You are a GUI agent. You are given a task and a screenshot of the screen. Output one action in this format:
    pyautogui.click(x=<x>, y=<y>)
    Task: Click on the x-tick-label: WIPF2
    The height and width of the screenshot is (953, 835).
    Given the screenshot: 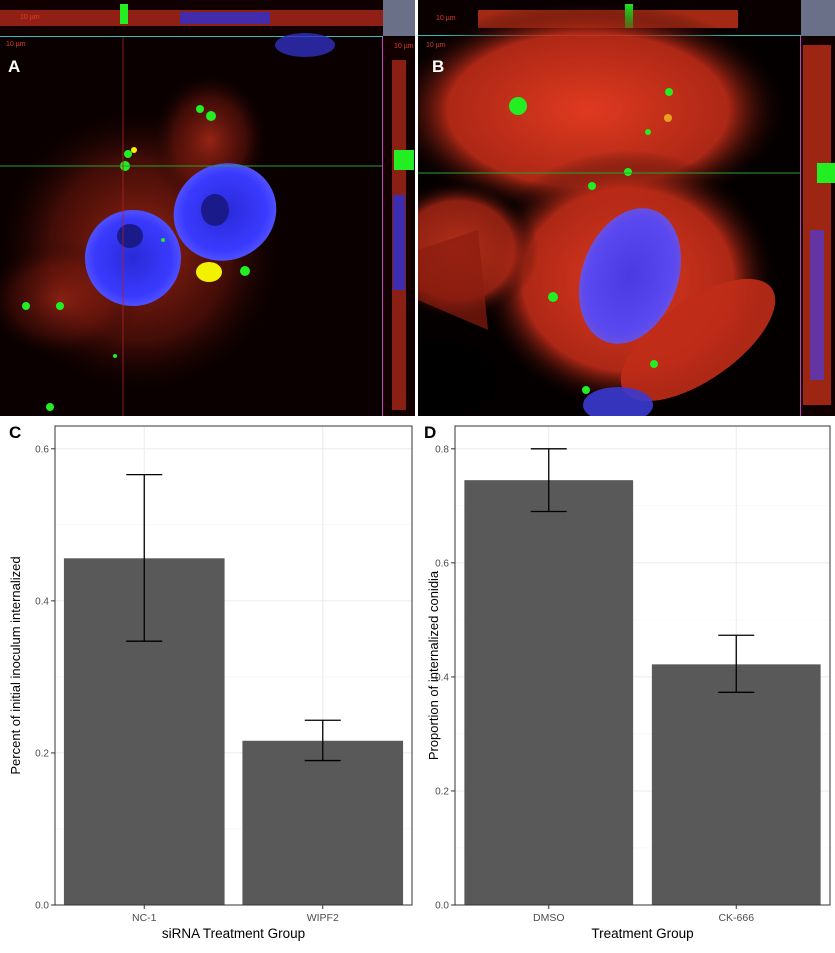 What is the action you would take?
    pyautogui.click(x=323, y=918)
    